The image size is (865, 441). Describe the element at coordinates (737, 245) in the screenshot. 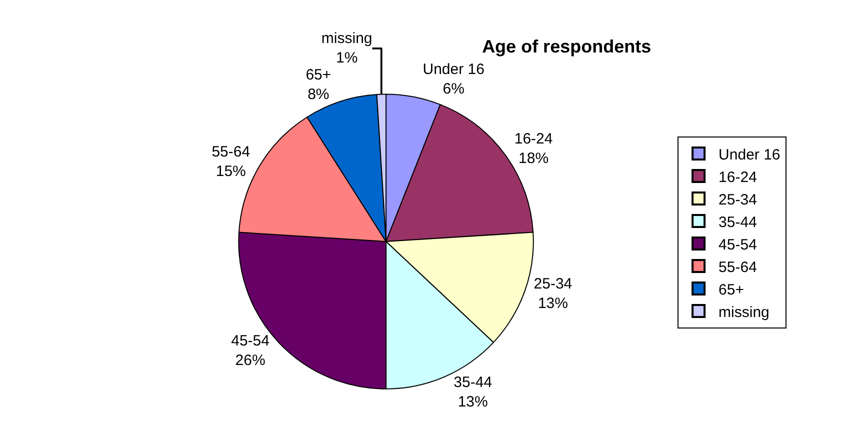

I see `legend-label: 45-54` at that location.